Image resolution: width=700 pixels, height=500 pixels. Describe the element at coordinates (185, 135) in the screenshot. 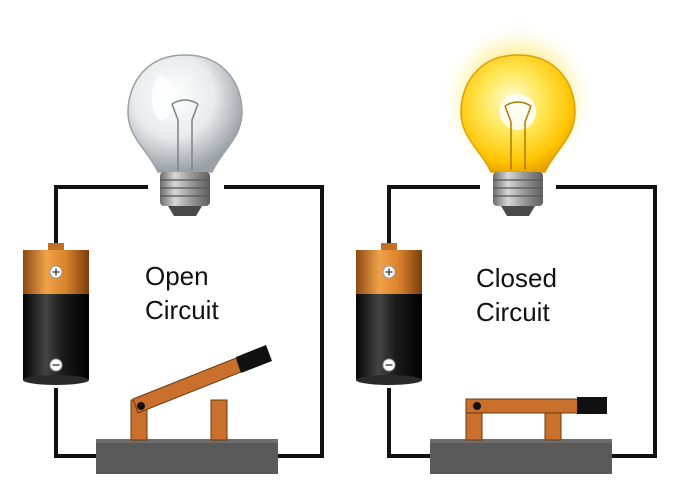

I see `light-bulb-off-icon` at that location.